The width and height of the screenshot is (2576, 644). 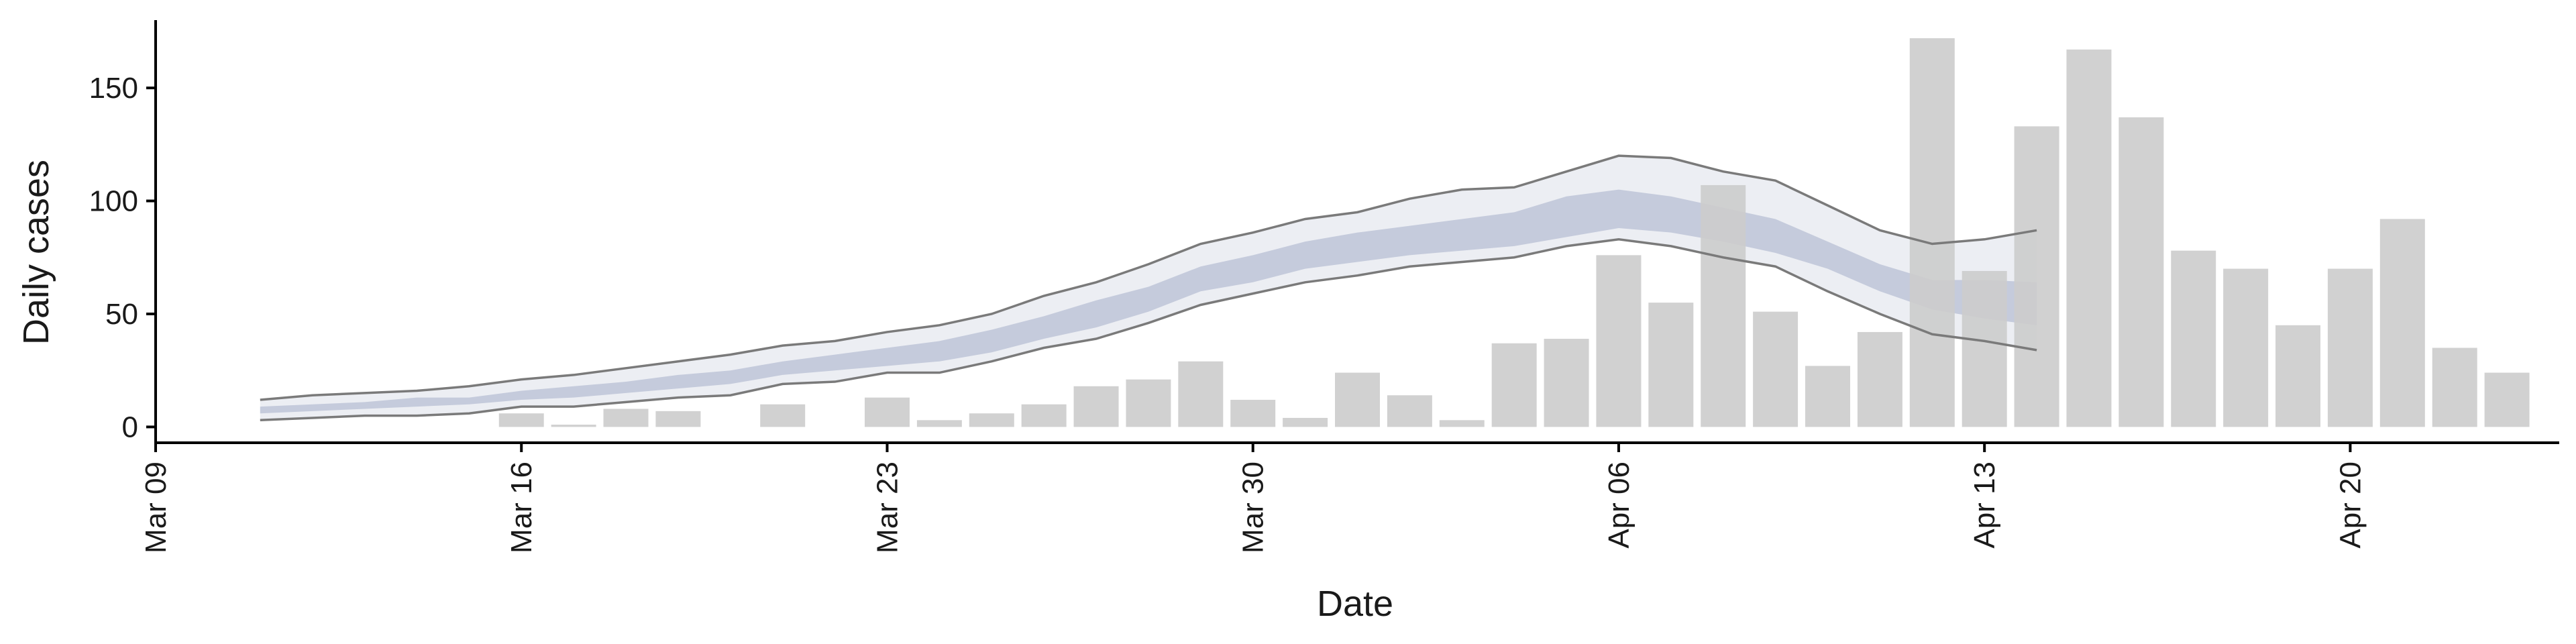 I want to click on x-tick-label-2020-03-16: Mar 16, so click(x=521, y=507).